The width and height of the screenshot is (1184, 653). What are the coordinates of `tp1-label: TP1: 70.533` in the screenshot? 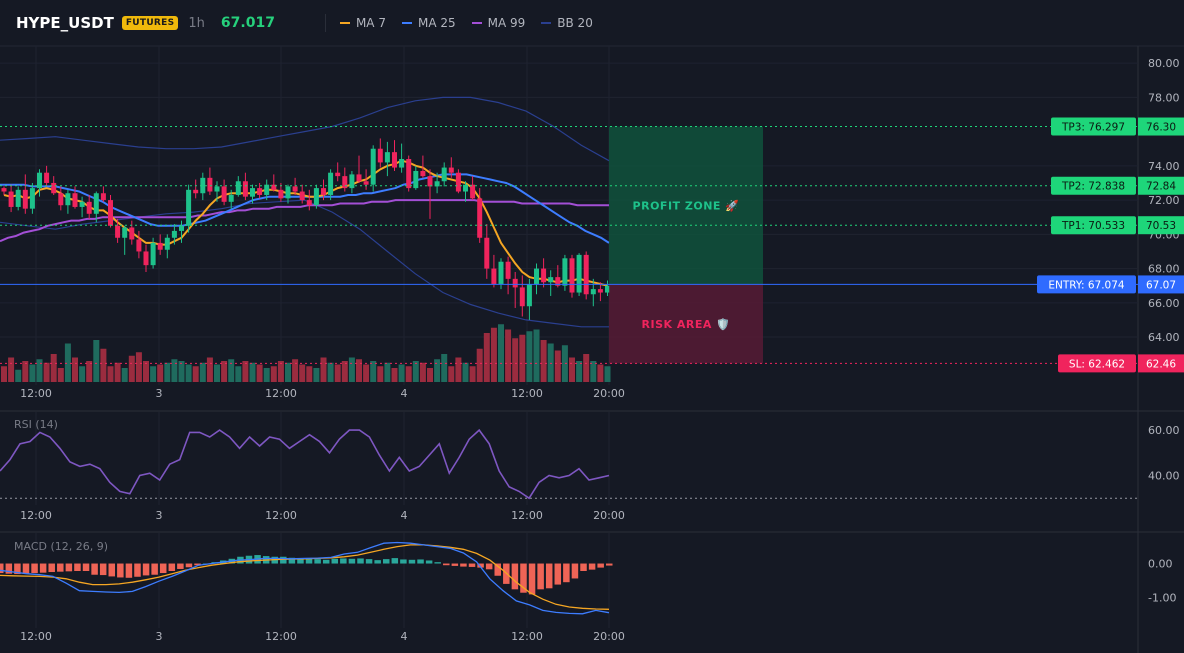 It's located at (1093, 226).